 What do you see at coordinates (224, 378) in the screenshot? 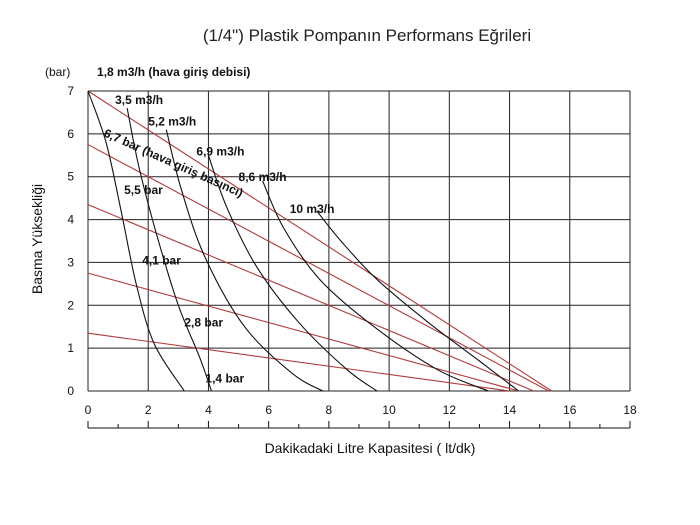
I see `curve-label: 1,4 bar` at bounding box center [224, 378].